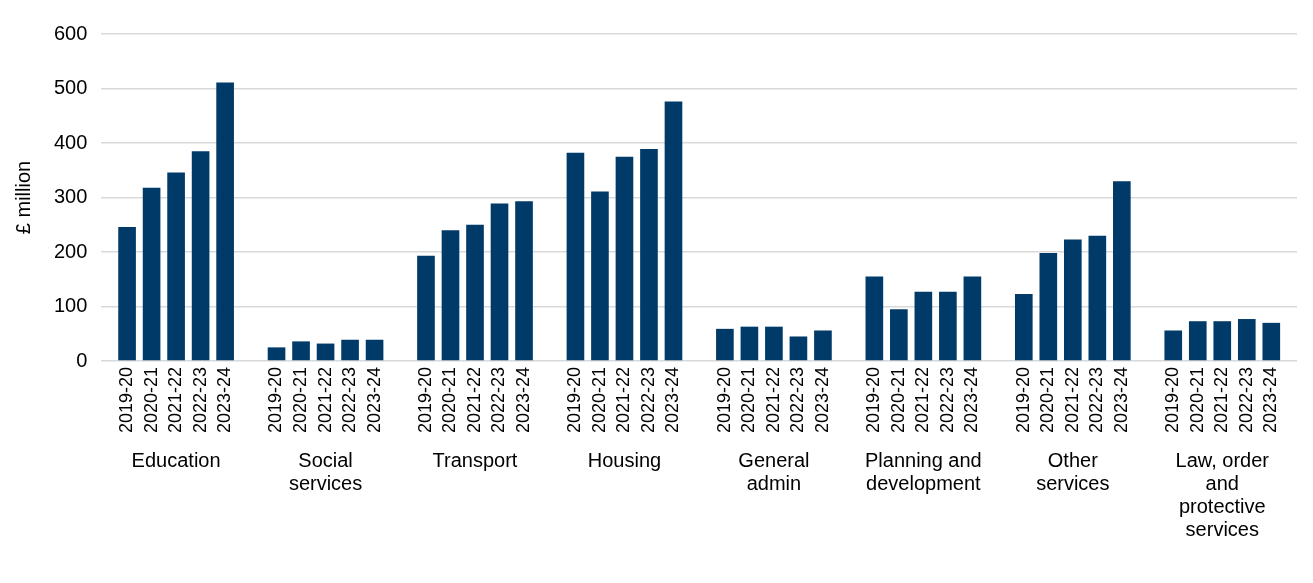  What do you see at coordinates (325, 471) in the screenshot?
I see `x-tick-label: Social services` at bounding box center [325, 471].